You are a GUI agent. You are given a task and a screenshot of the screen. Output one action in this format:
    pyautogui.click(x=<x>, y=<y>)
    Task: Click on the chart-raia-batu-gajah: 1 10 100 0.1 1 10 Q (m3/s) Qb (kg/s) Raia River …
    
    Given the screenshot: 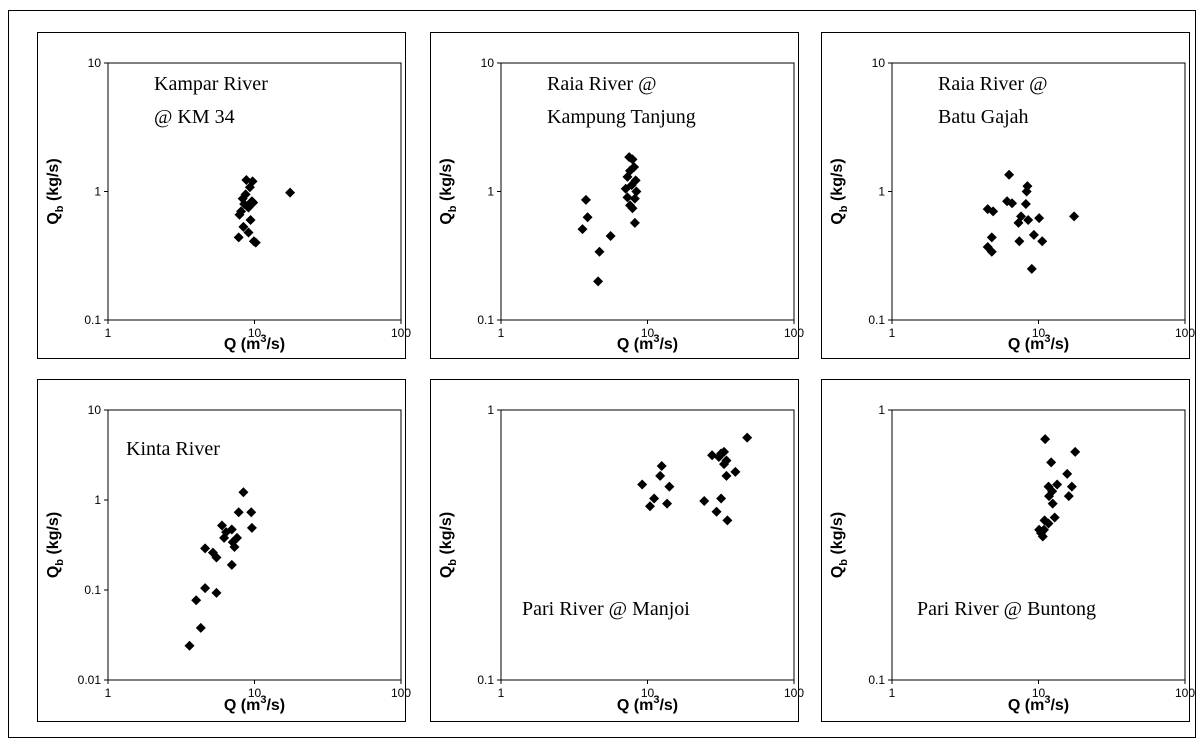 What is the action you would take?
    pyautogui.click(x=1008, y=195)
    